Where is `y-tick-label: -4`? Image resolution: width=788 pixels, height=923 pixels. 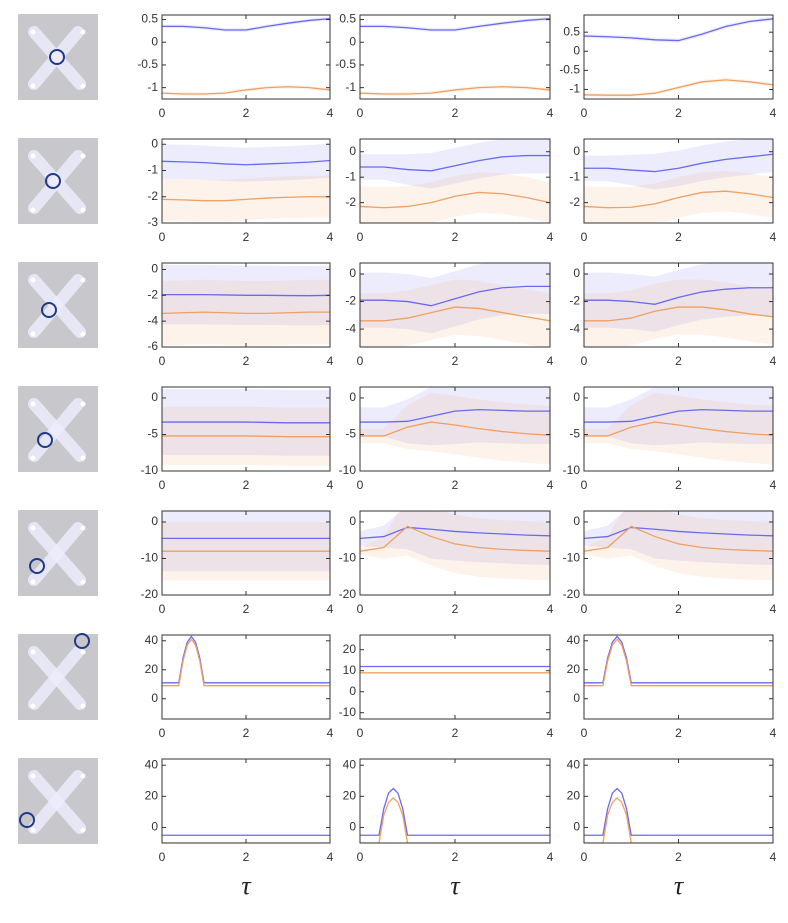
y-tick-label: -4 is located at coordinates (152, 320).